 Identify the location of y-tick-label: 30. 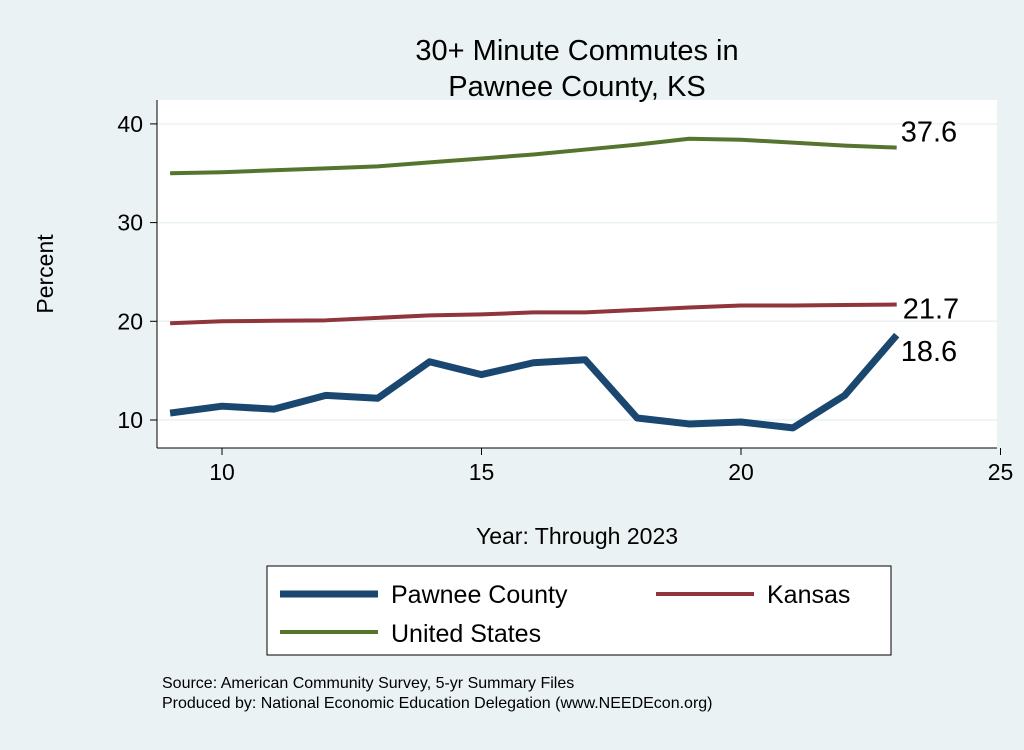
(130, 223).